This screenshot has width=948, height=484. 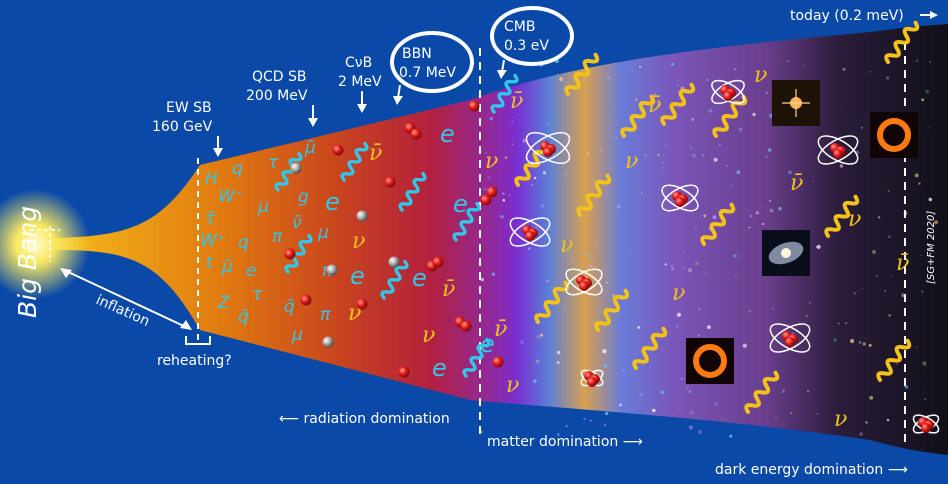 What do you see at coordinates (66, 273) in the screenshot?
I see `inflation-arrow-head-left` at bounding box center [66, 273].